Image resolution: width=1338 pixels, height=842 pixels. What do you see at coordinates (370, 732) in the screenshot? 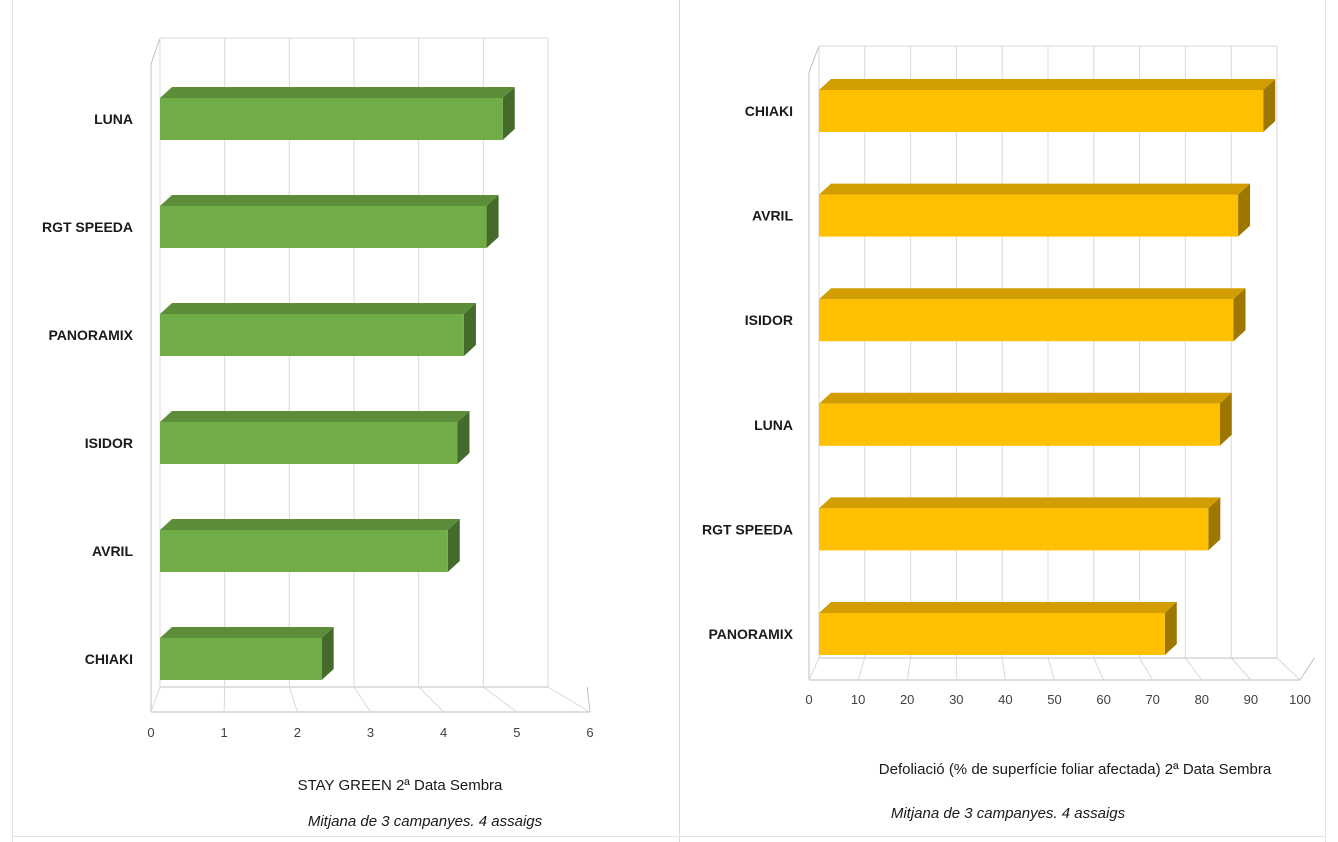
I see `tick-label: 3` at bounding box center [370, 732].